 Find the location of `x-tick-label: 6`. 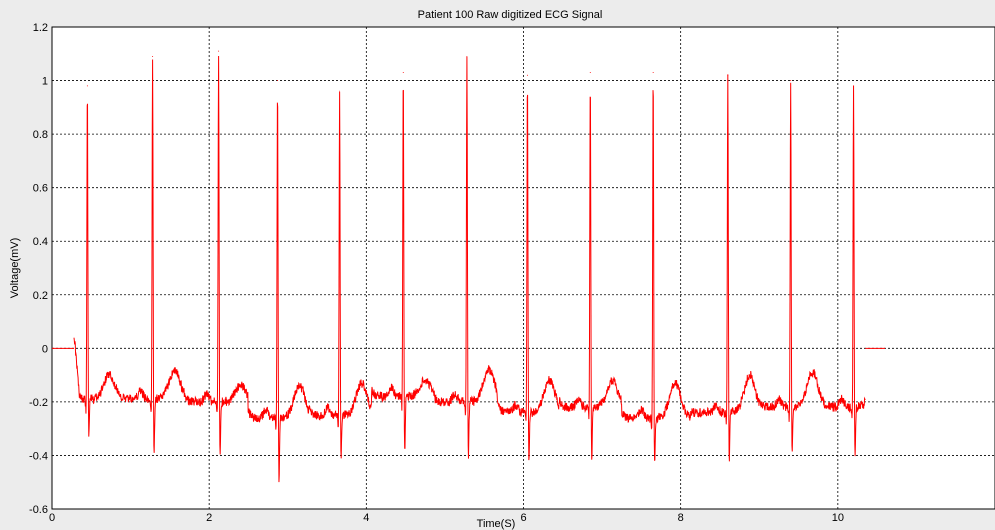

x-tick-label: 6 is located at coordinates (523, 518).